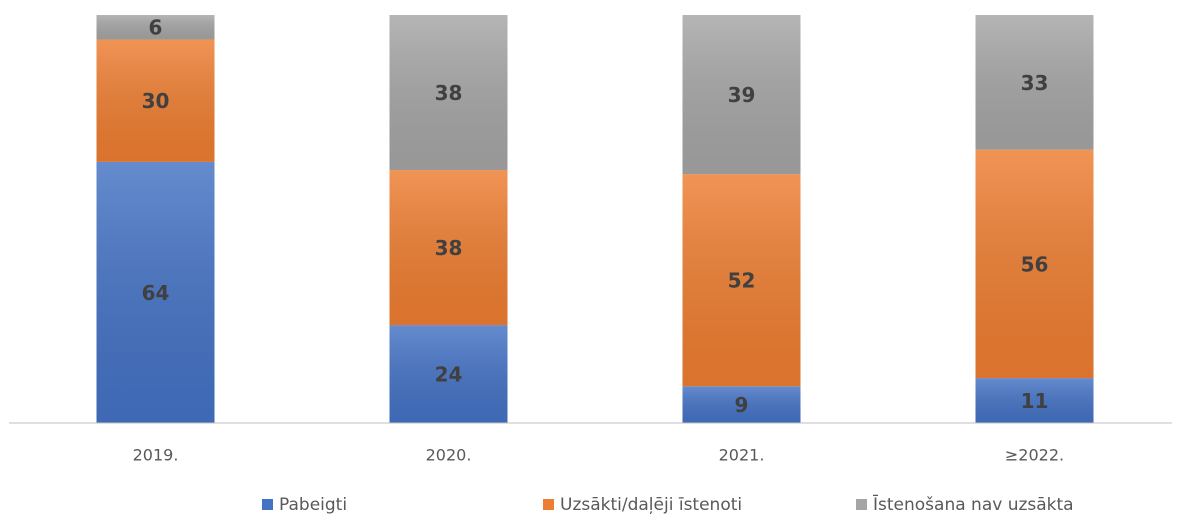 This screenshot has height=517, width=1182. I want to click on data-label: 56, so click(1035, 264).